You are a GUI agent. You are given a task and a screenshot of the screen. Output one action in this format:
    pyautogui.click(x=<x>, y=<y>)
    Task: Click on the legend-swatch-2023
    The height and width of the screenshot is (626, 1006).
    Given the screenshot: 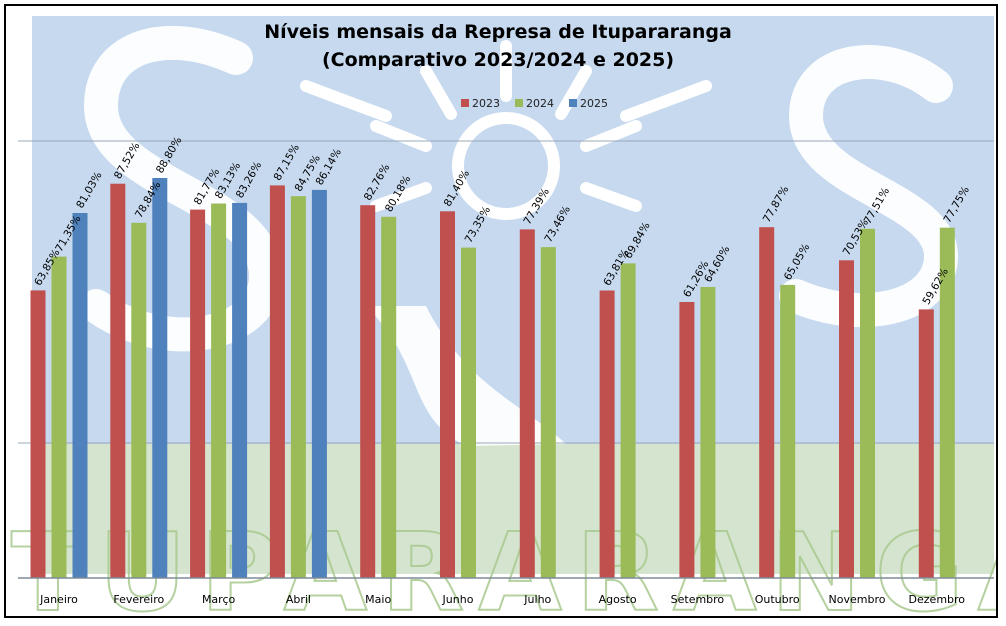 What is the action you would take?
    pyautogui.click(x=465, y=103)
    